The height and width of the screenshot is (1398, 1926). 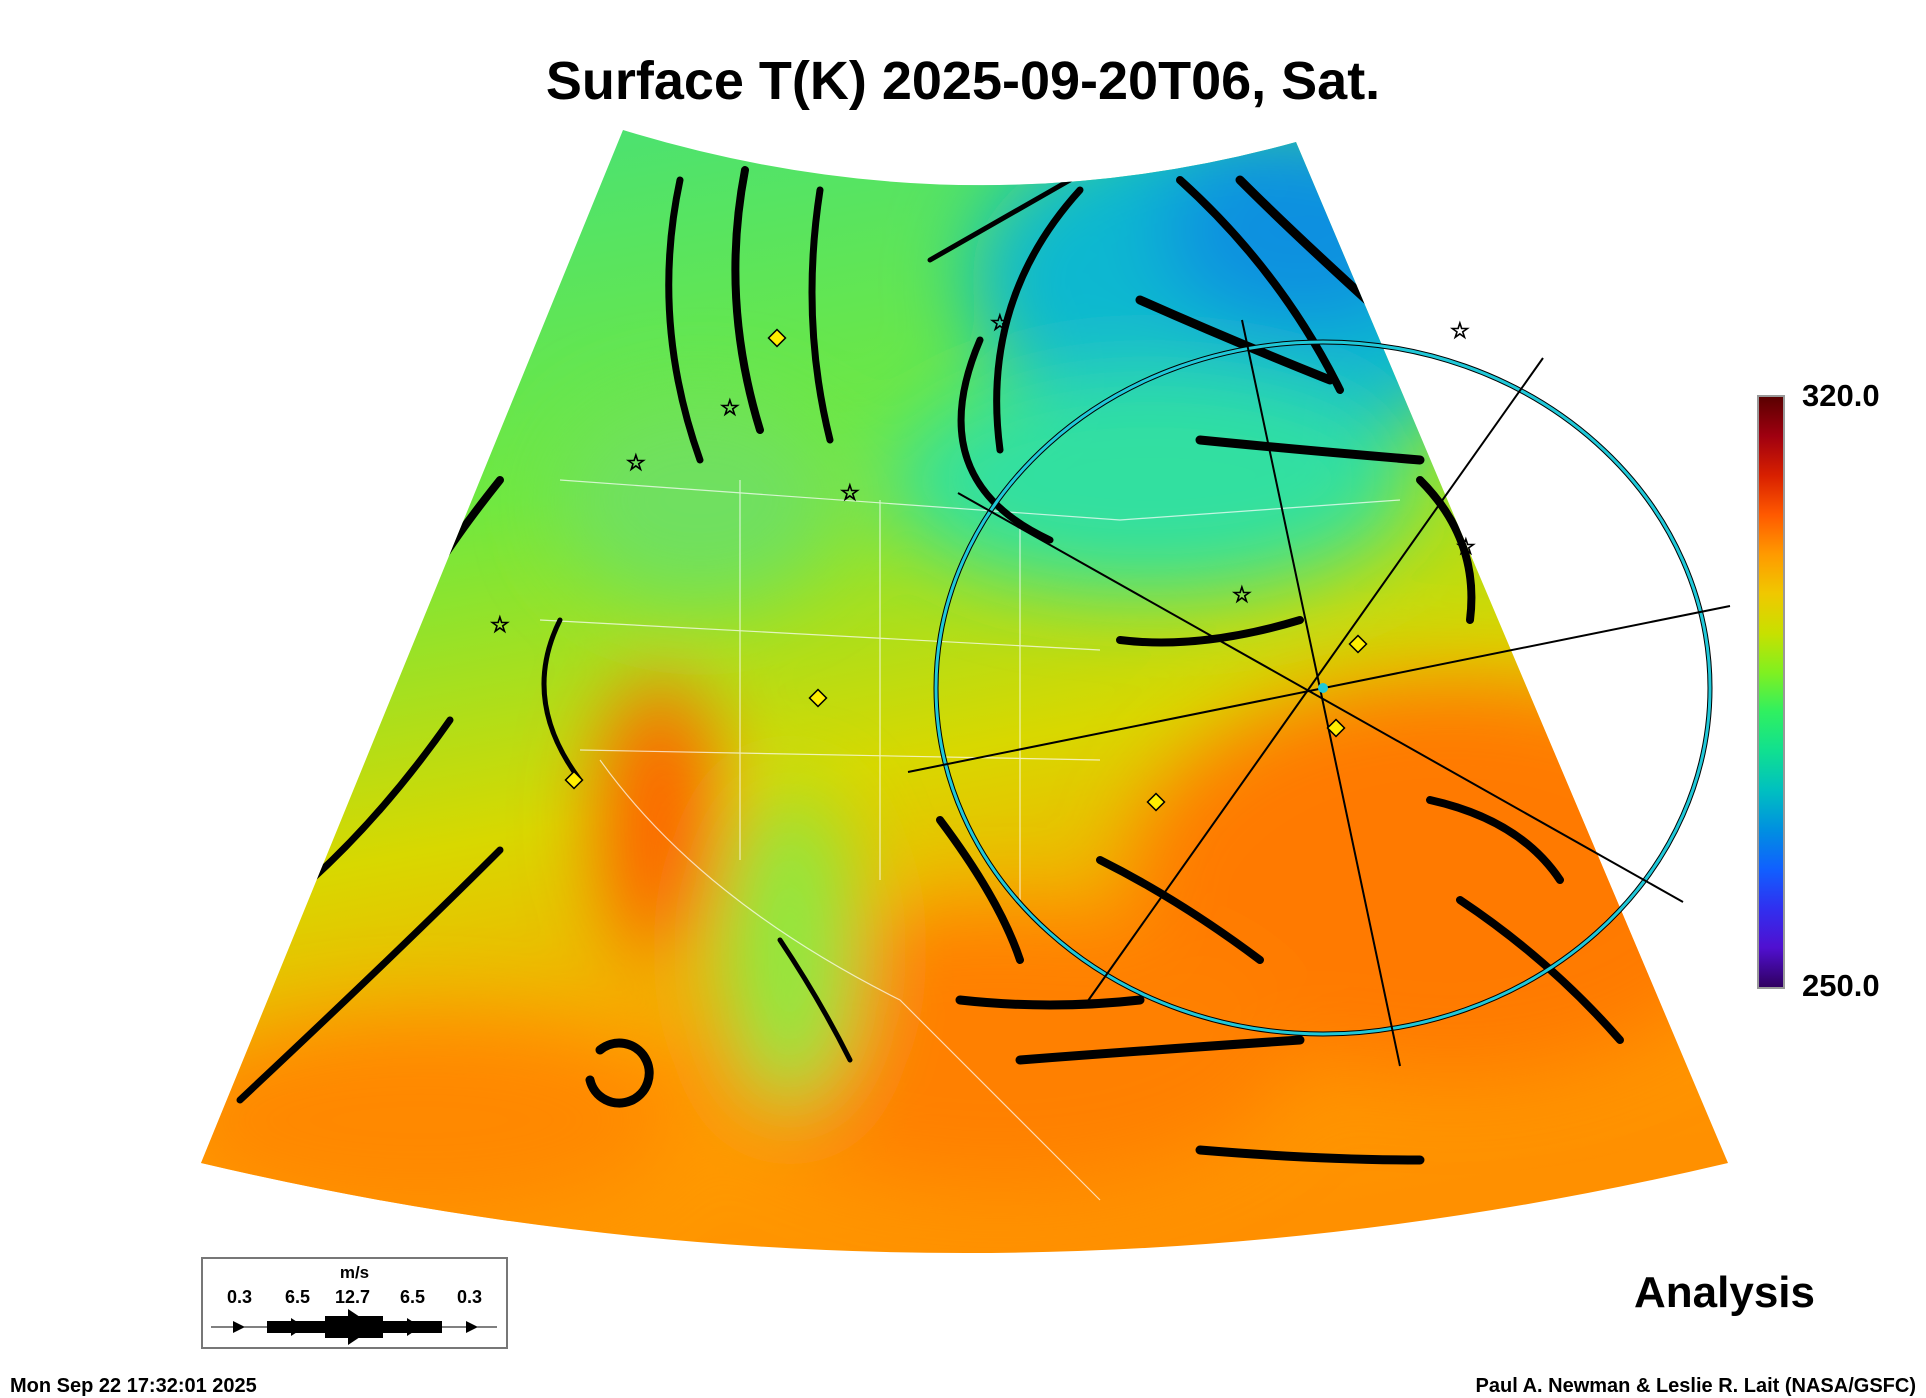 I want to click on colorbar-max-label: 320.0, so click(x=1841, y=395).